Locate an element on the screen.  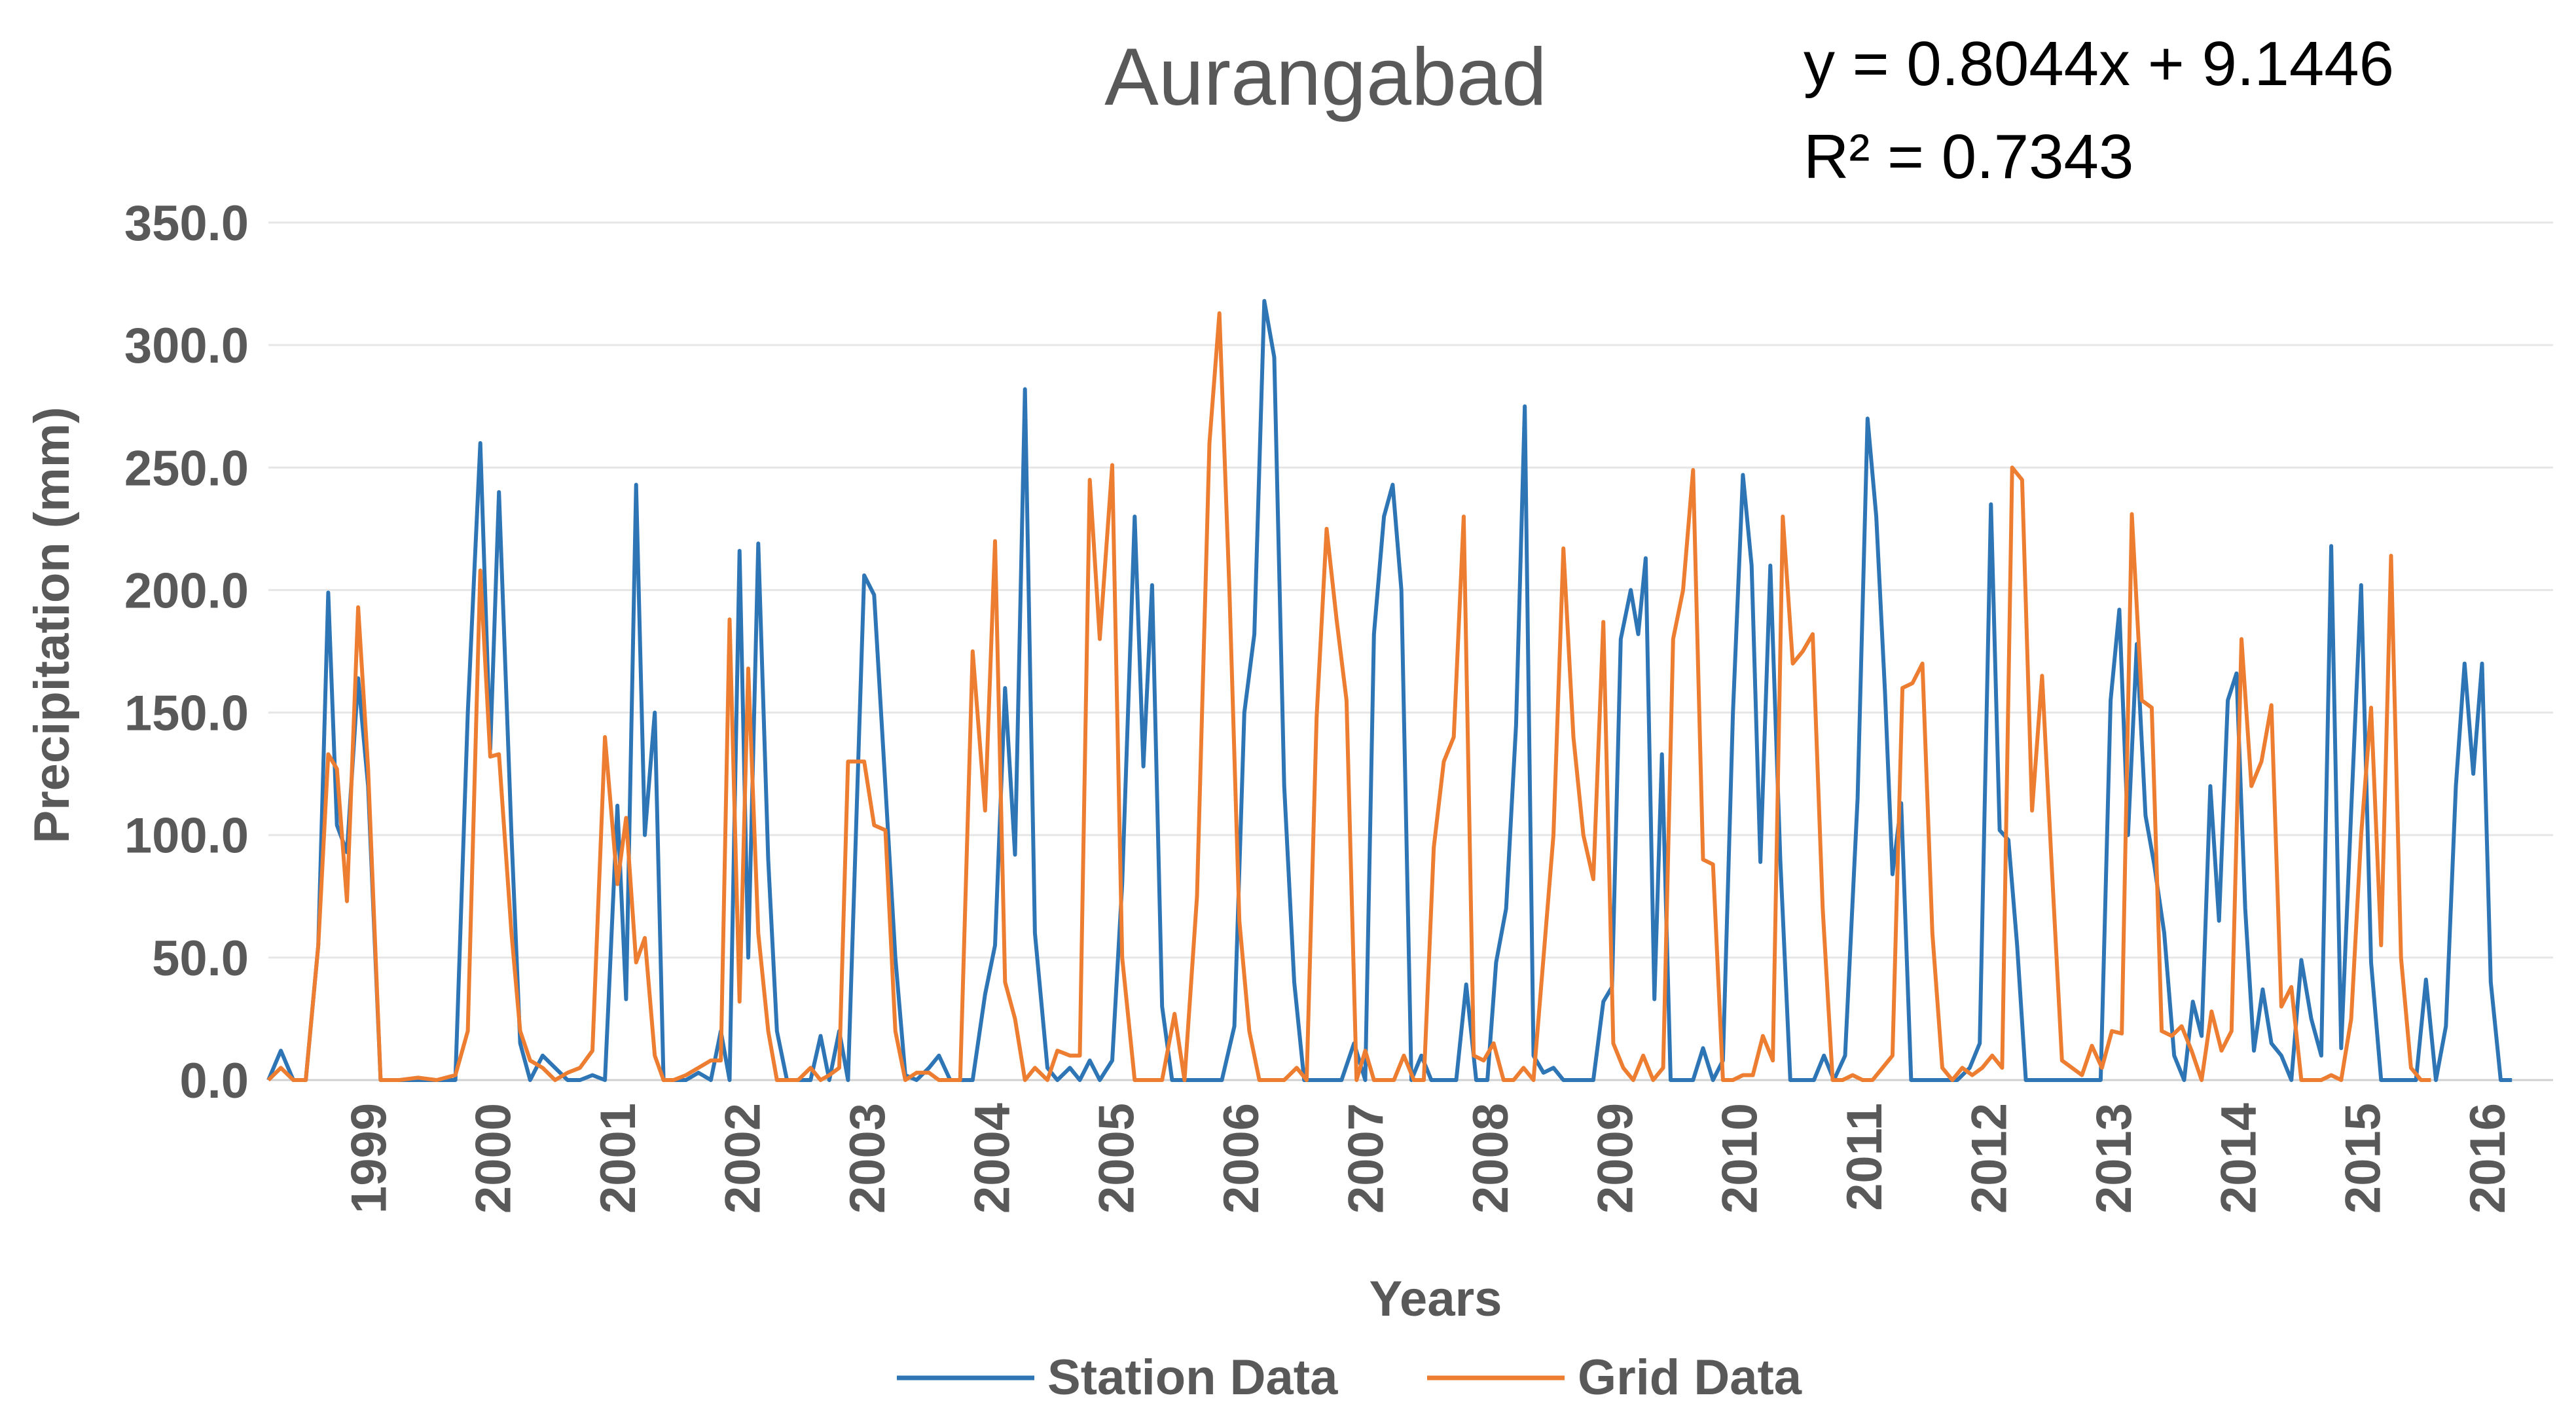
x-axis-label: Years is located at coordinates (1436, 1299).